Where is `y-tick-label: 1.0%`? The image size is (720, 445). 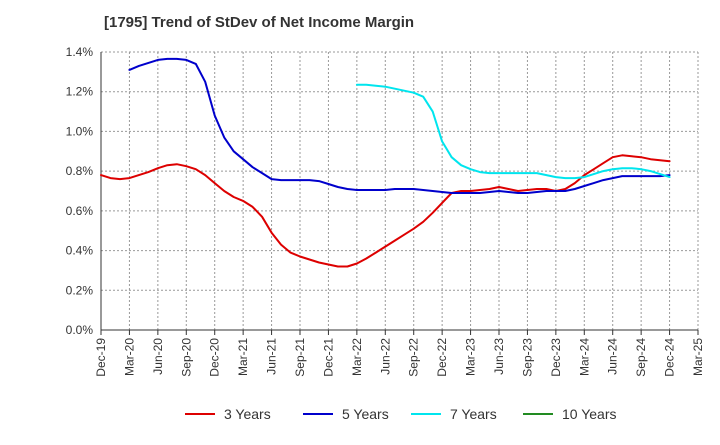
y-tick-label: 1.0% is located at coordinates (80, 131).